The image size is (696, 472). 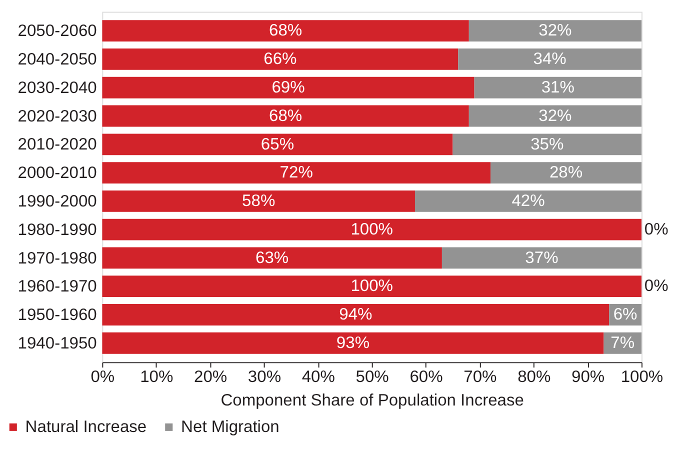 What do you see at coordinates (57, 314) in the screenshot?
I see `y-tick-label: 1950-1960` at bounding box center [57, 314].